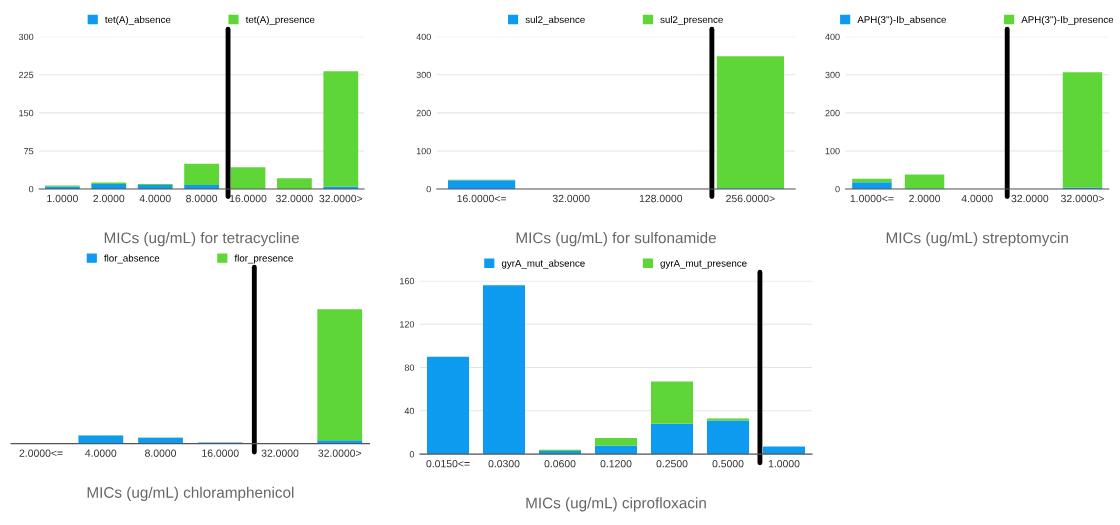 The height and width of the screenshot is (525, 1120). I want to click on y-tick-label: 150, so click(26, 113).